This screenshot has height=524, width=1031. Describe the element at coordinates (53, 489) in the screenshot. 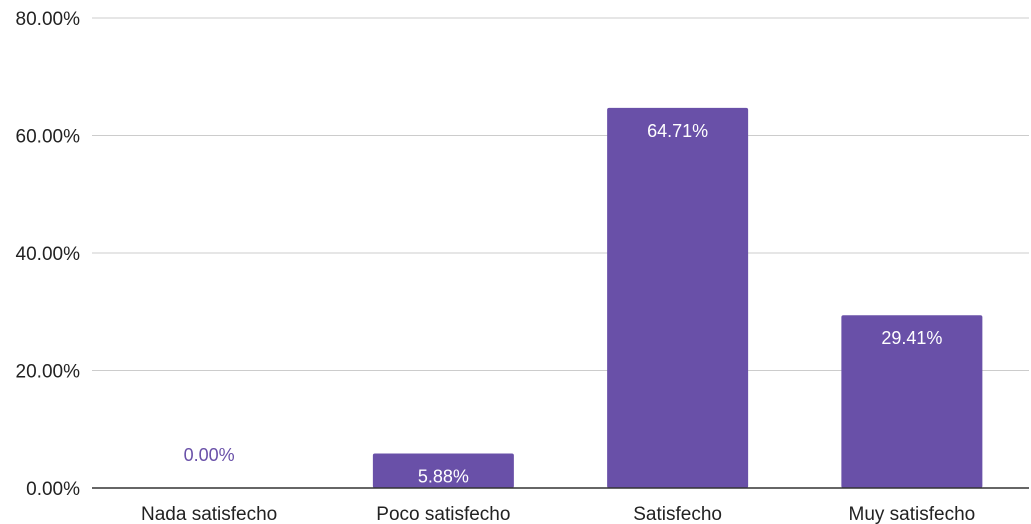

I see `y-tick-label: 0.00%` at that location.